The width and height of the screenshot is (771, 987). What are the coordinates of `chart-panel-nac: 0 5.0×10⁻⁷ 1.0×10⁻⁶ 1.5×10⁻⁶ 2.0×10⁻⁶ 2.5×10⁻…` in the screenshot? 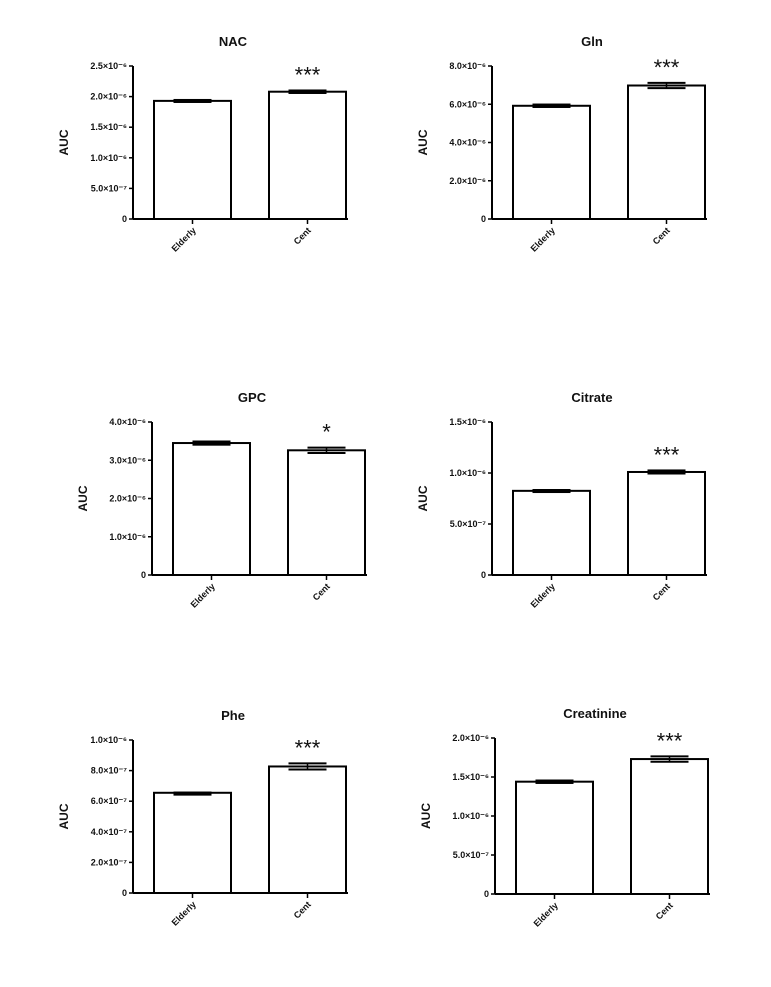 It's located at (202, 144).